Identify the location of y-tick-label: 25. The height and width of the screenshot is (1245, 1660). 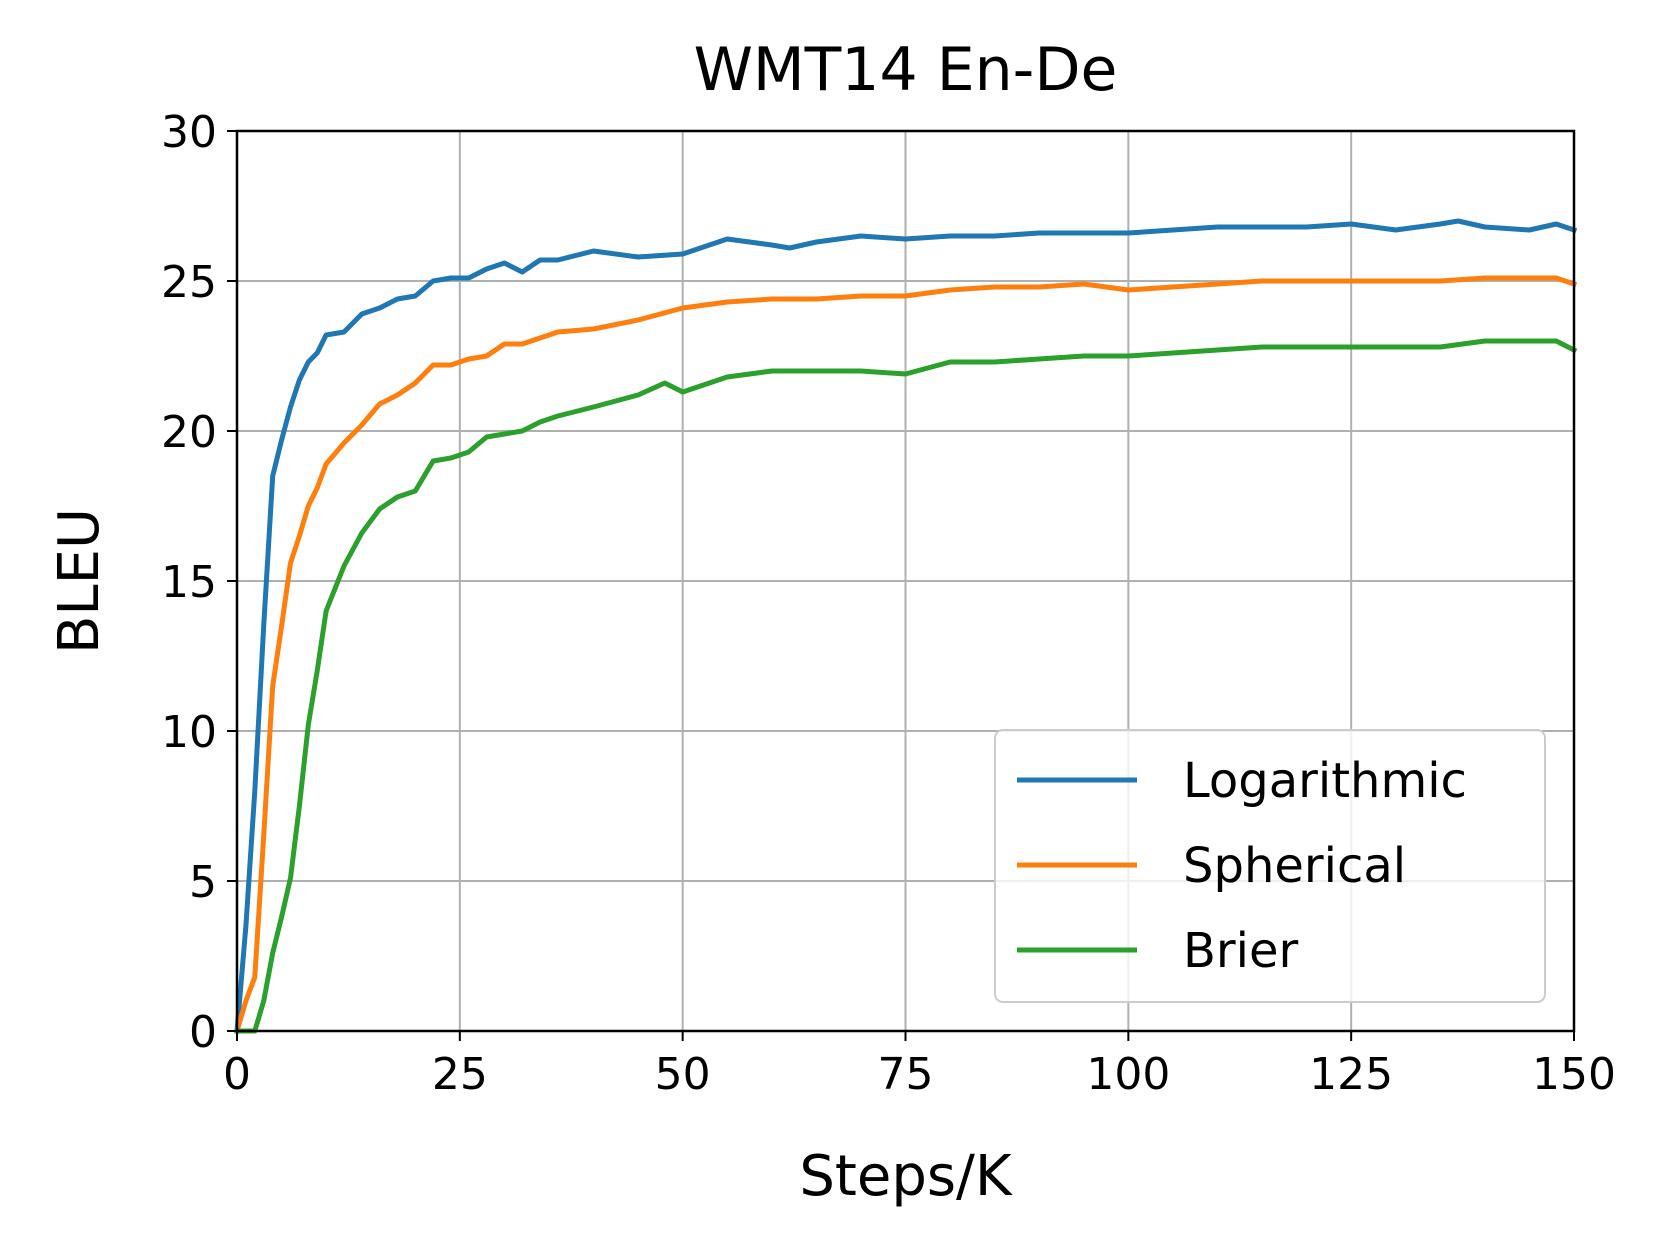
(189, 282).